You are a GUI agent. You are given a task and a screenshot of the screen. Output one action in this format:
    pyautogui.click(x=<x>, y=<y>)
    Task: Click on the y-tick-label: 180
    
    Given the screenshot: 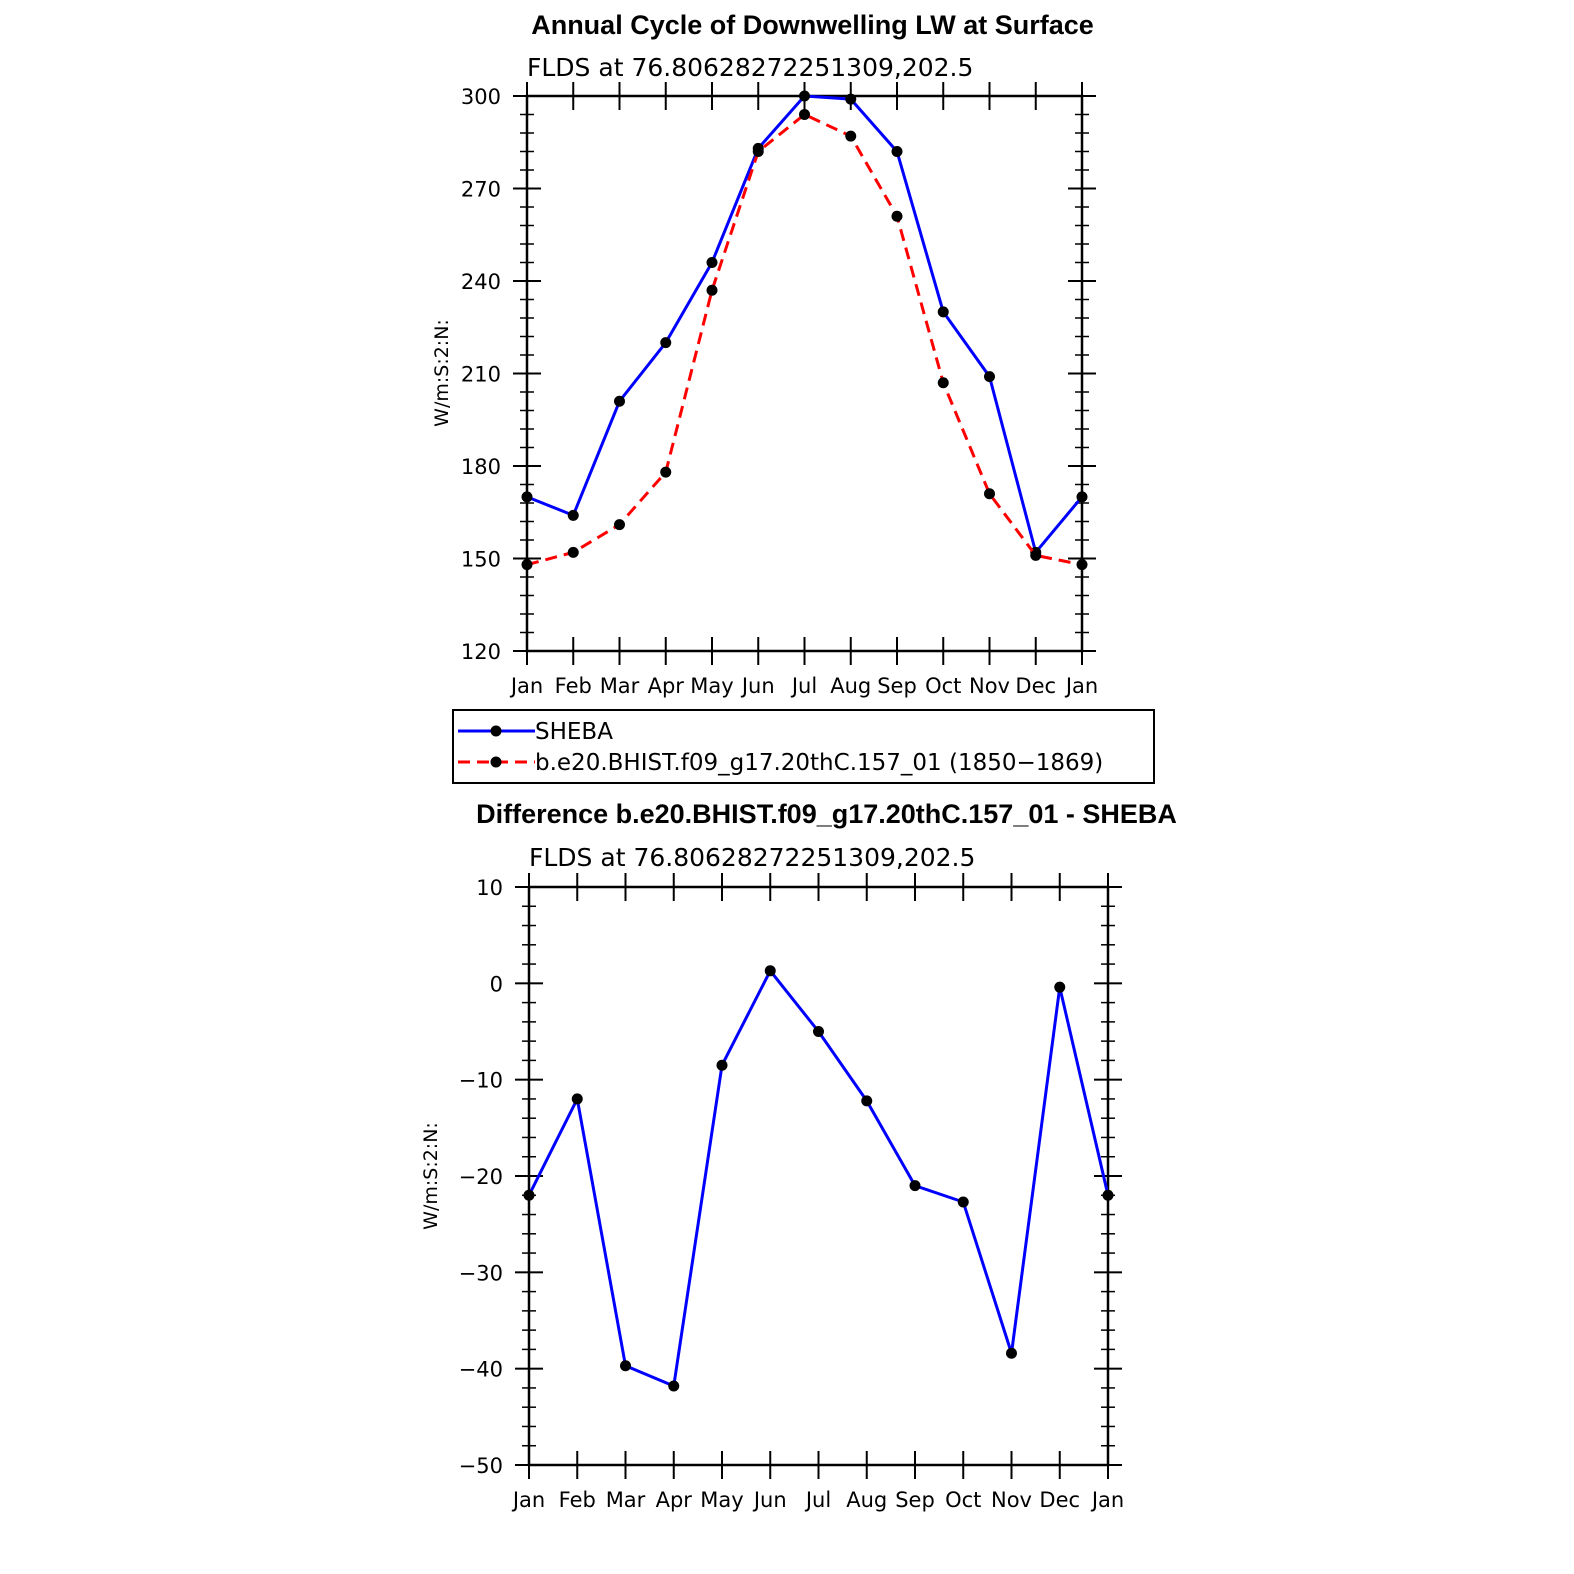 What is the action you would take?
    pyautogui.click(x=481, y=467)
    